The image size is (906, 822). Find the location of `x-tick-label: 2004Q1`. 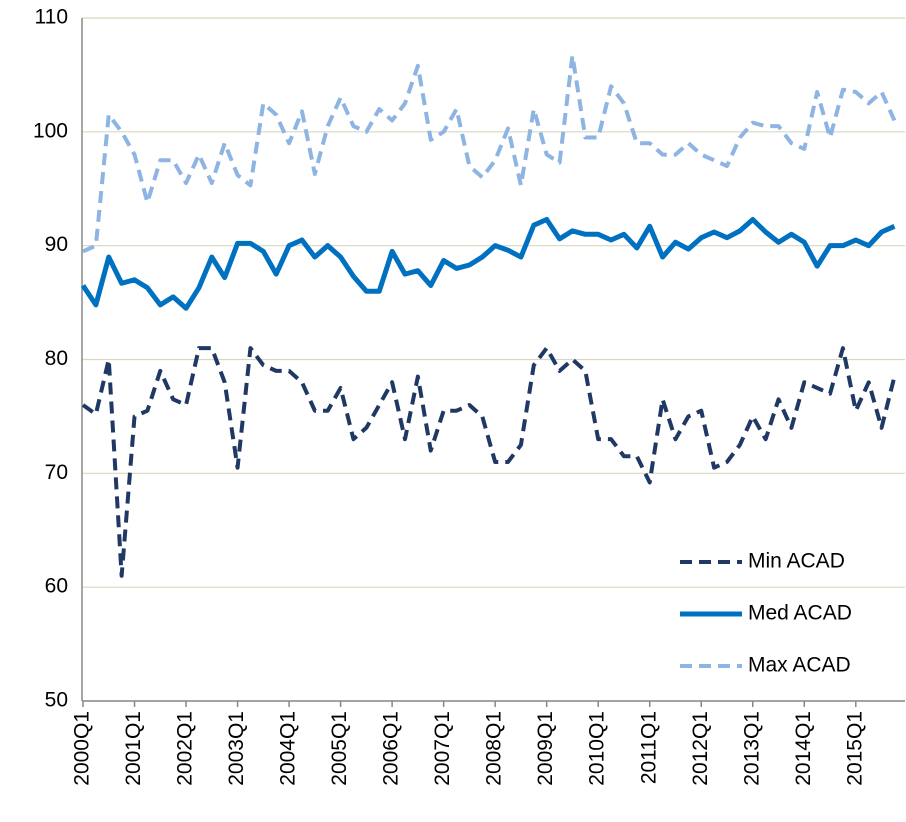

x-tick-label: 2004Q1 is located at coordinates (288, 748).